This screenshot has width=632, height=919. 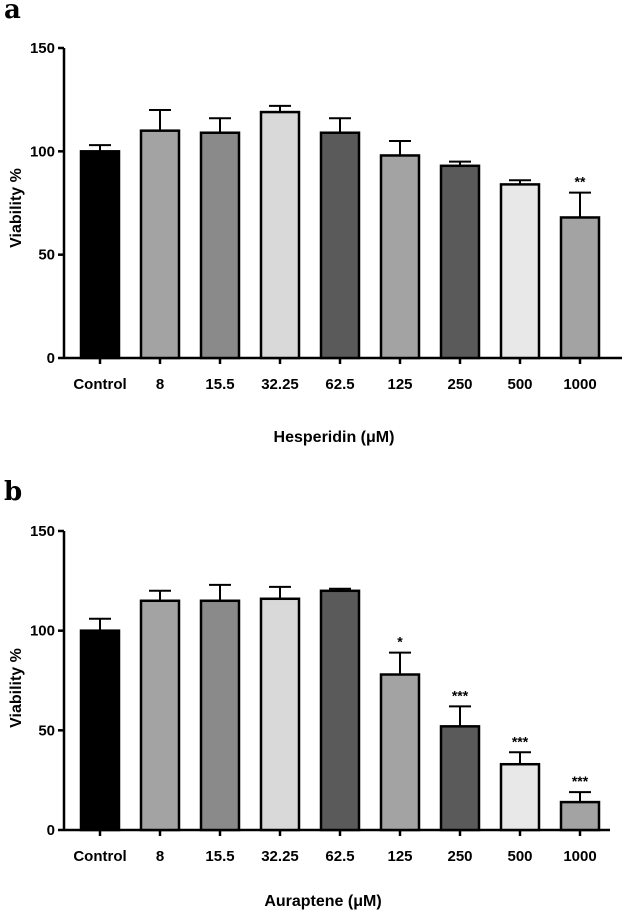 I want to click on panel-a-category-label: 125, so click(x=399, y=384).